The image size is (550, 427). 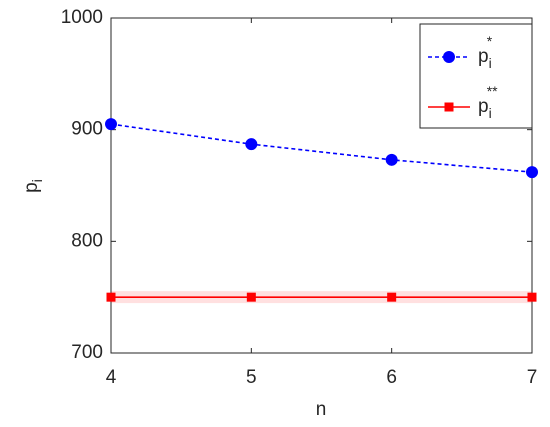 I want to click on legend-label: pi **, so click(x=488, y=102).